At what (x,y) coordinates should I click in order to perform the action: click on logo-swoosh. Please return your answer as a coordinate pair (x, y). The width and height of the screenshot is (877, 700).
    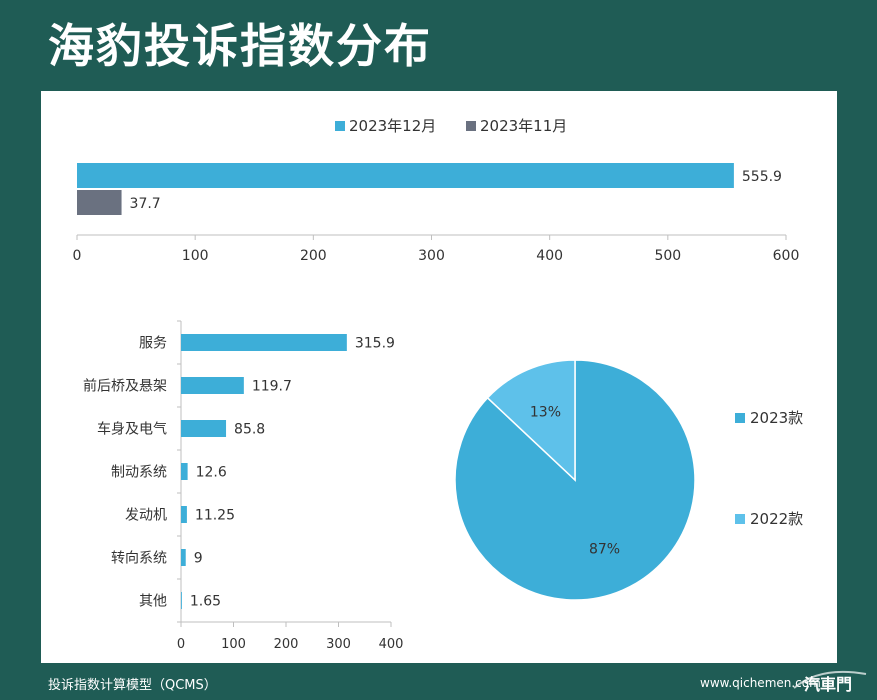
    Looking at the image, I should click on (830, 679).